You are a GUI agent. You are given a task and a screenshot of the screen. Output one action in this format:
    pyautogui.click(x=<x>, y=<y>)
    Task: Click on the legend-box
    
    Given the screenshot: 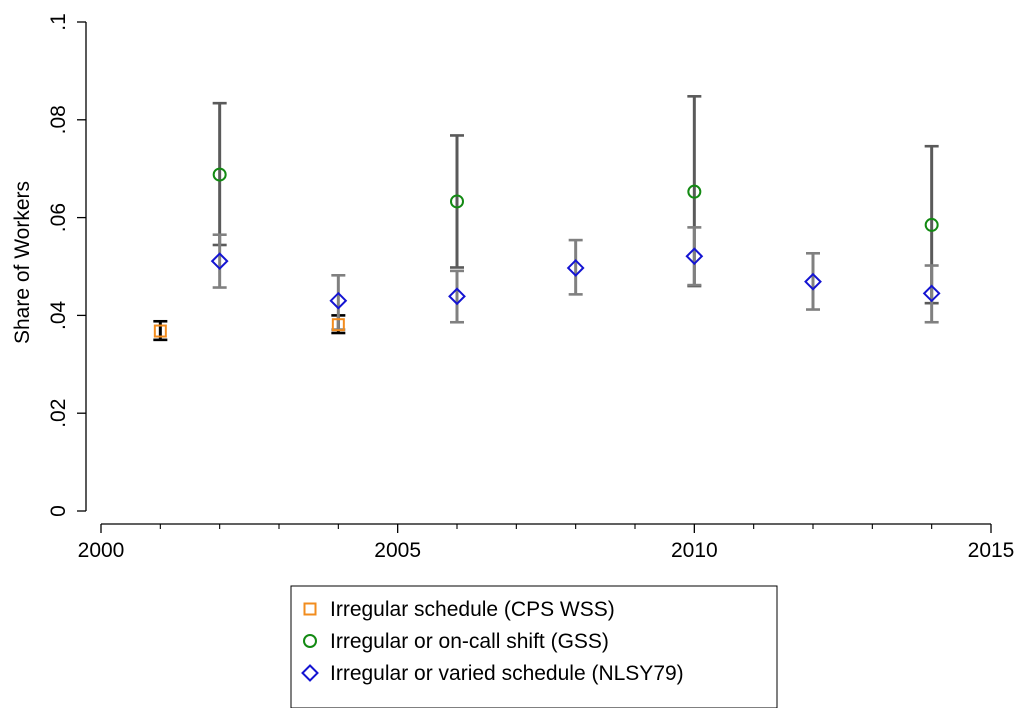 What is the action you would take?
    pyautogui.click(x=534, y=647)
    